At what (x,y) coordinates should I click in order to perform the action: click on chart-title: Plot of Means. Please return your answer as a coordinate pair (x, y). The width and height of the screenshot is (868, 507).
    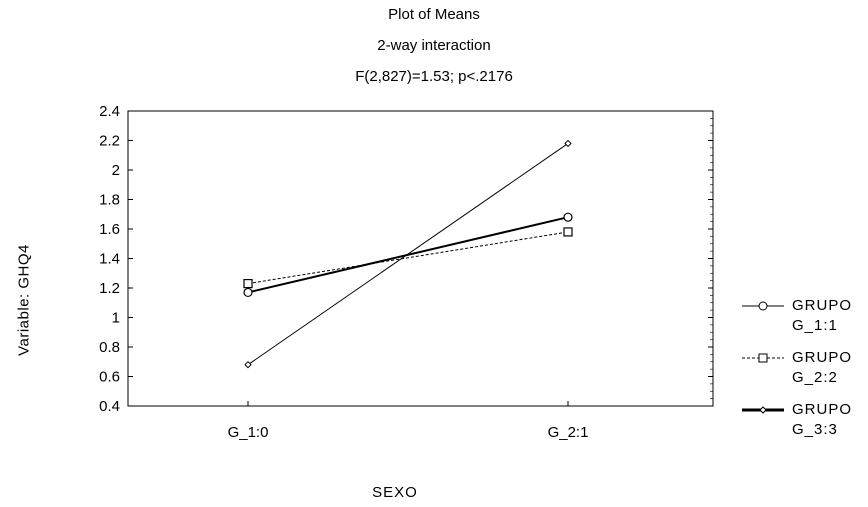
    Looking at the image, I should click on (434, 14).